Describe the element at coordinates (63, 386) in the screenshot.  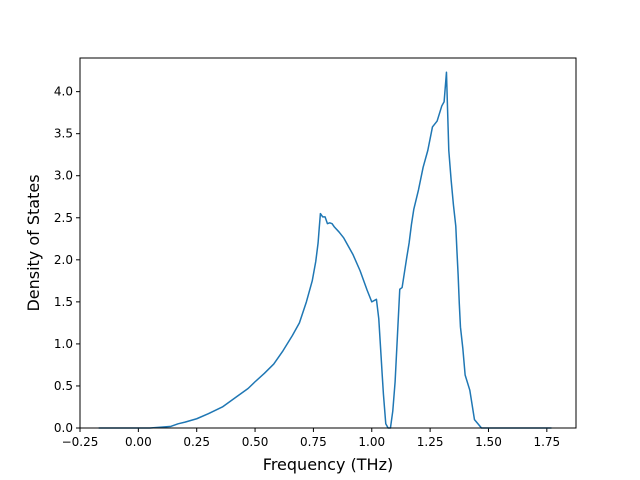
I see `y-tick-label: 0.5` at that location.